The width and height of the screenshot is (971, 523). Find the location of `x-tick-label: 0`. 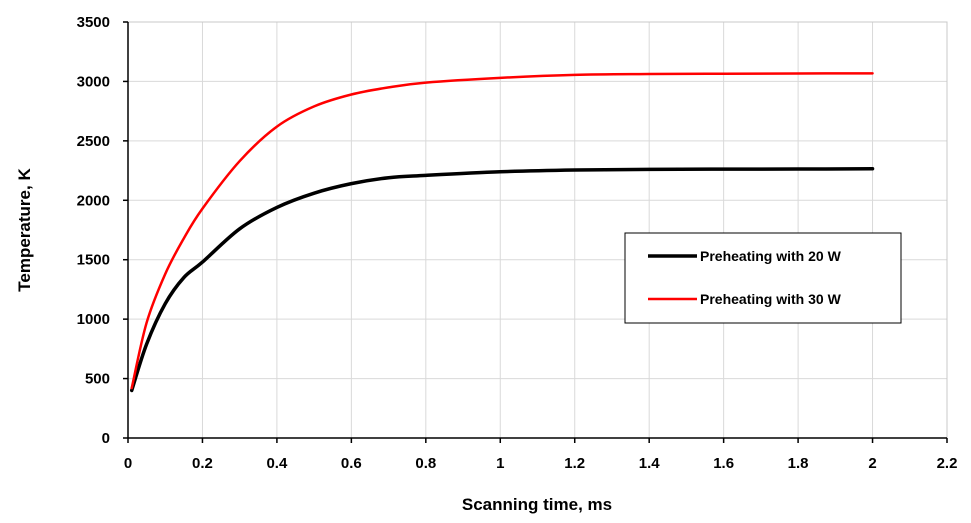

x-tick-label: 0 is located at coordinates (128, 463).